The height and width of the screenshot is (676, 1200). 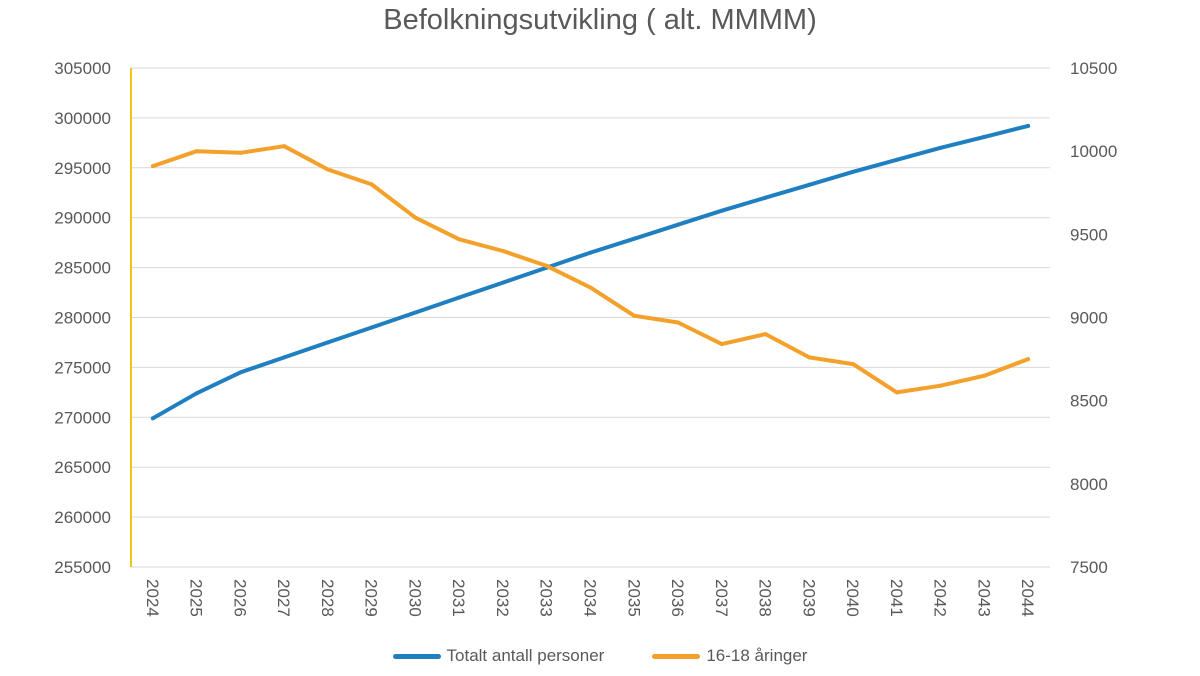 I want to click on left-tick-label: 255000, so click(x=82, y=567).